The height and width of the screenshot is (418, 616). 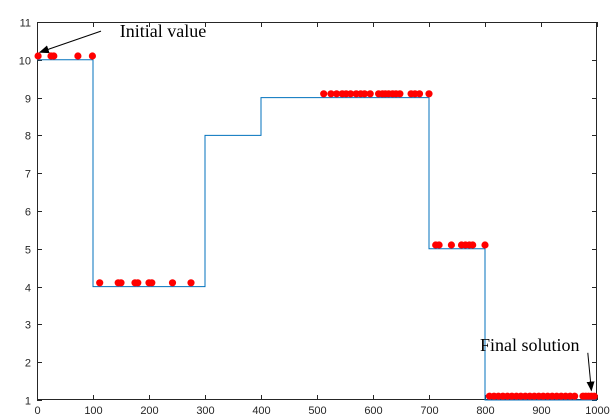 I want to click on final-solution-label: Final solution, so click(x=530, y=345).